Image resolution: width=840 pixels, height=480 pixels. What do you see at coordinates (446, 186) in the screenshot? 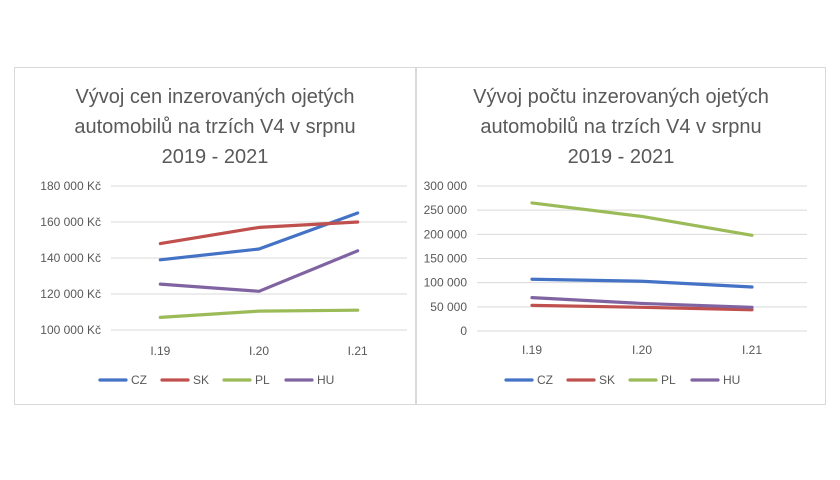
I see `y-tick-label: 300 000` at bounding box center [446, 186].